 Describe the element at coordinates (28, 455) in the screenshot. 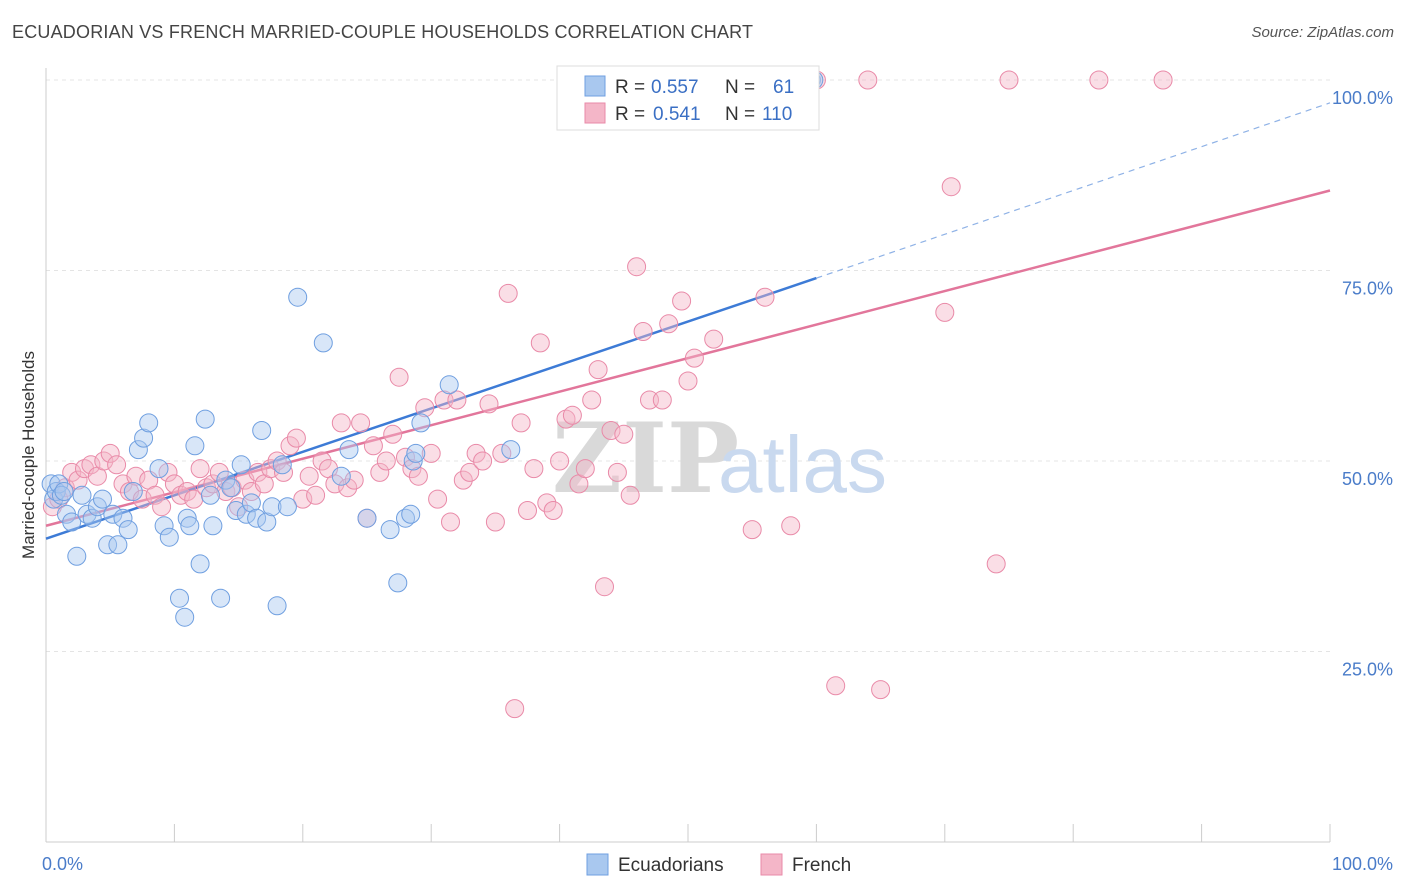

I see `y-axis-label: Married-couple Households` at that location.